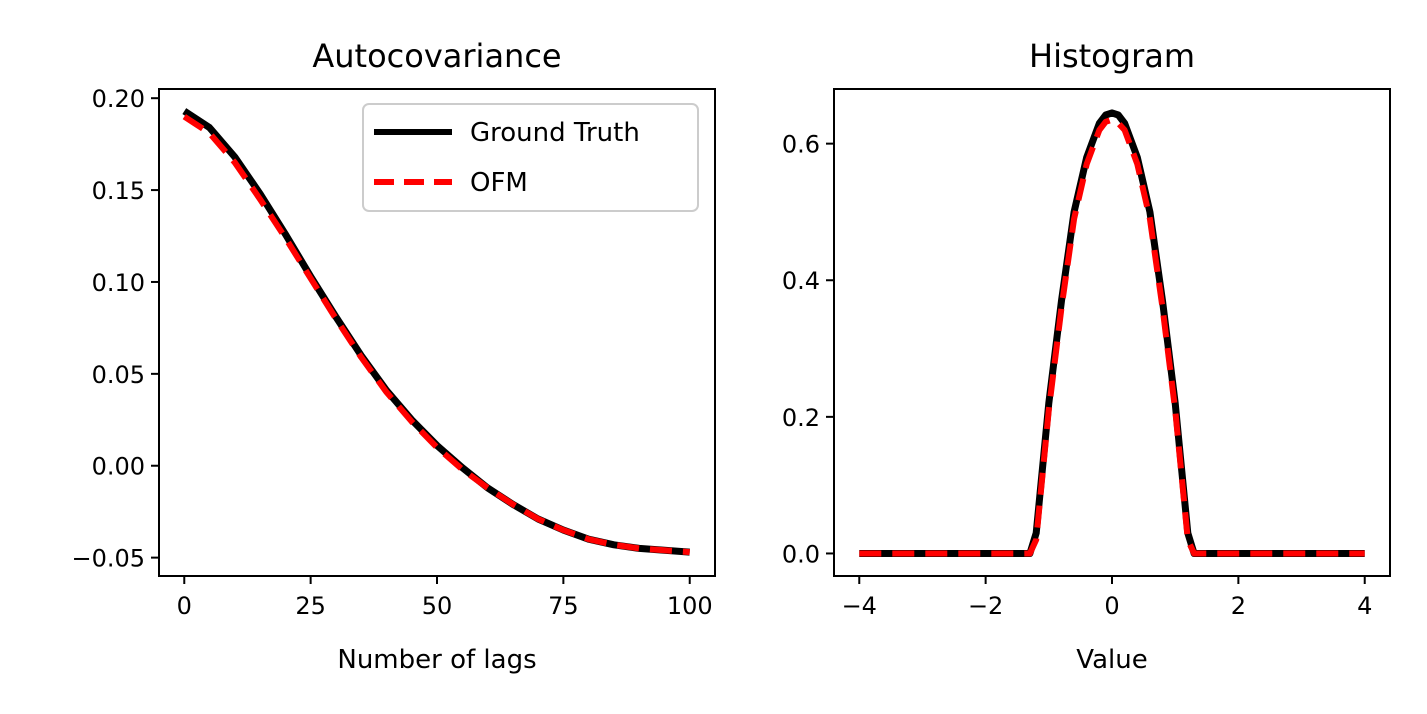 The image size is (1427, 714). Describe the element at coordinates (437, 606) in the screenshot. I see `autocovariance-xtick-label: 50` at that location.